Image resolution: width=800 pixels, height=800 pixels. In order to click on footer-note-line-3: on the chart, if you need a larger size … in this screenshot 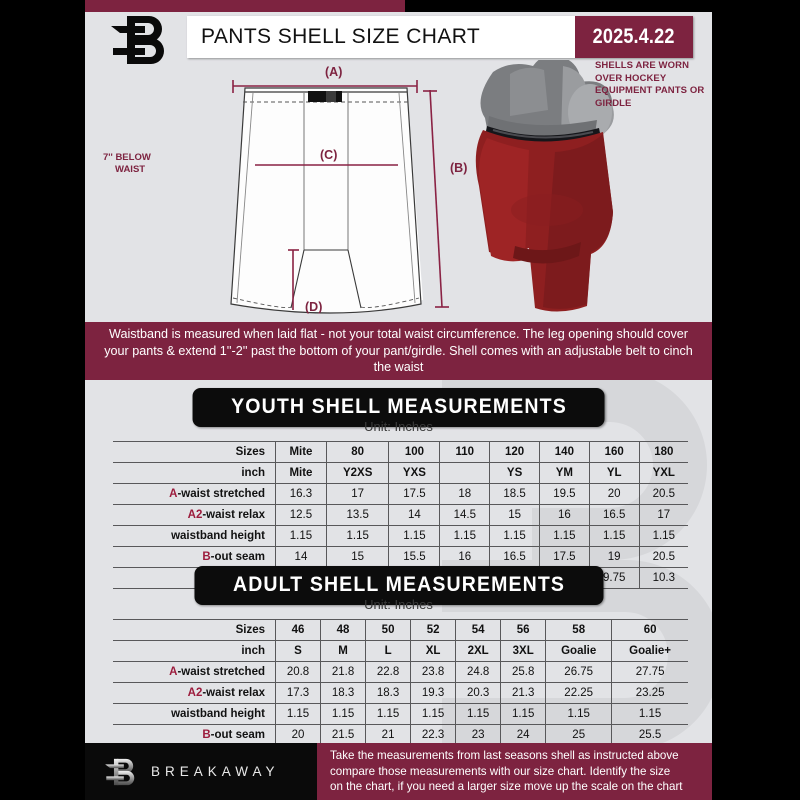, I will do `click(506, 787)`.